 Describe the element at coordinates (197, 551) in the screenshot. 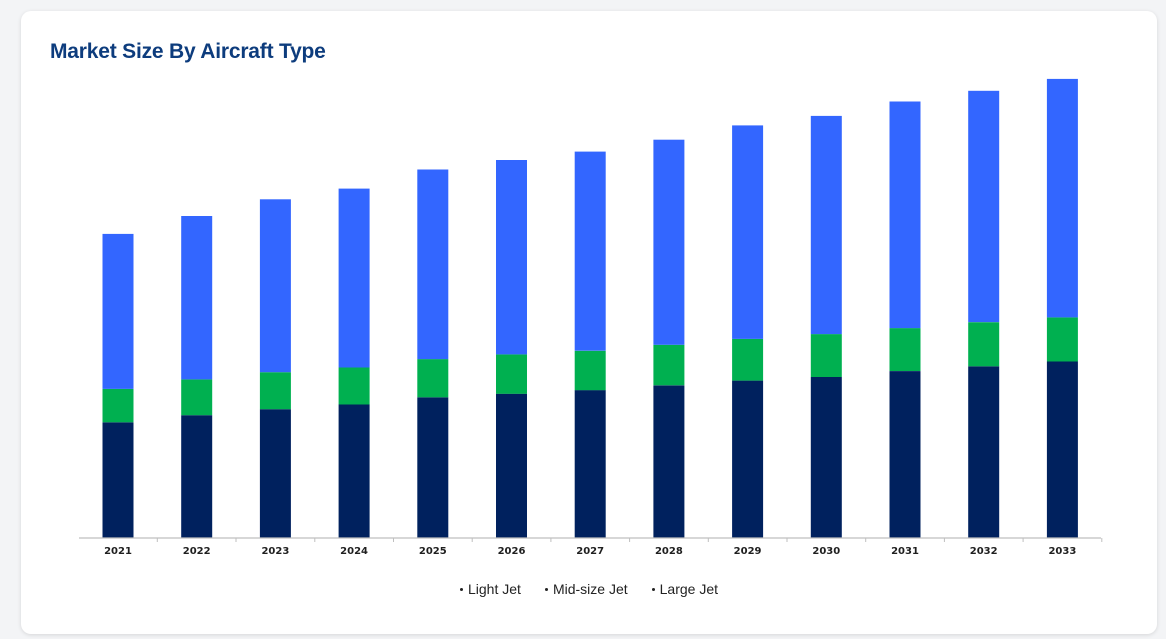

I see `x-tick-label: 2022` at that location.